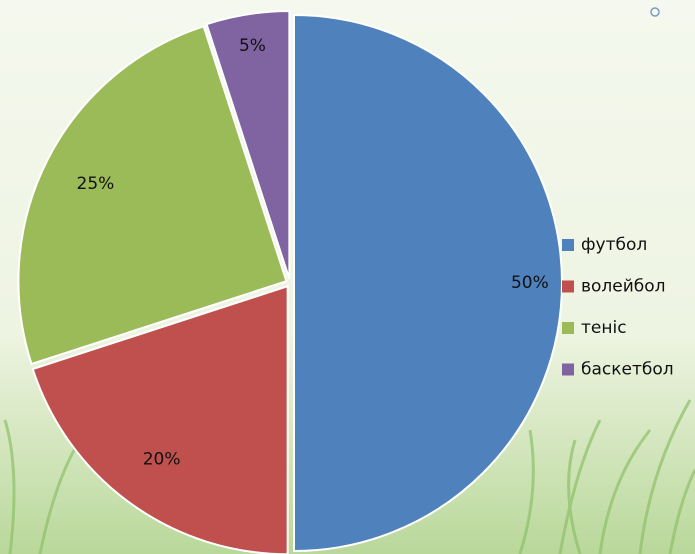 The image size is (695, 554). Describe the element at coordinates (614, 245) in the screenshot. I see `legend-label: футбол` at that location.